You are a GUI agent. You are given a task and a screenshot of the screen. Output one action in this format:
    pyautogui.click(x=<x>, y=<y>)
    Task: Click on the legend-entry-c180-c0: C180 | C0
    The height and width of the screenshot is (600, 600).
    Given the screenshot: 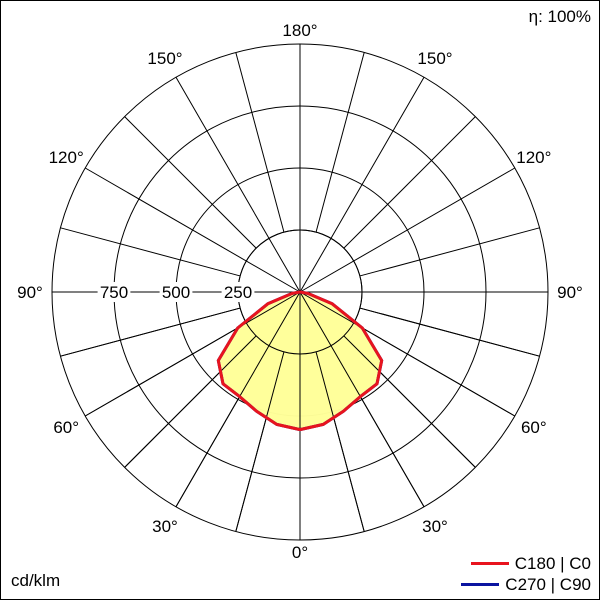 What is the action you would take?
    pyautogui.click(x=526, y=563)
    